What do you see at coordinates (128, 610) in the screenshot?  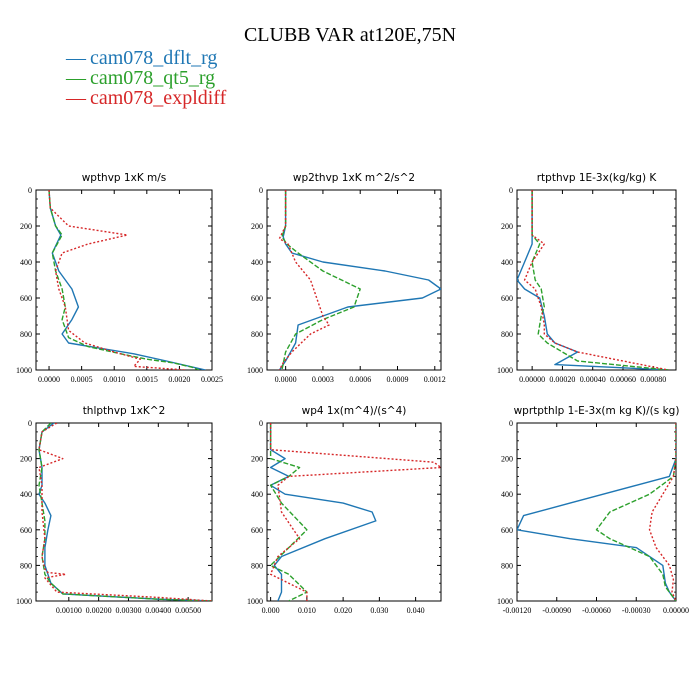 I see `x-tick-label: 0.00300` at bounding box center [128, 610].